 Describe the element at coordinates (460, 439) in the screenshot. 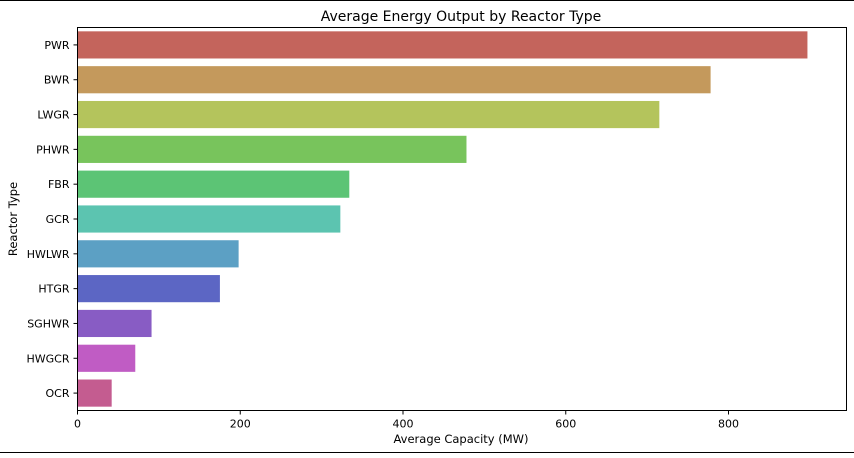

I see `x-axis-label: Average Capacity (MW)` at that location.